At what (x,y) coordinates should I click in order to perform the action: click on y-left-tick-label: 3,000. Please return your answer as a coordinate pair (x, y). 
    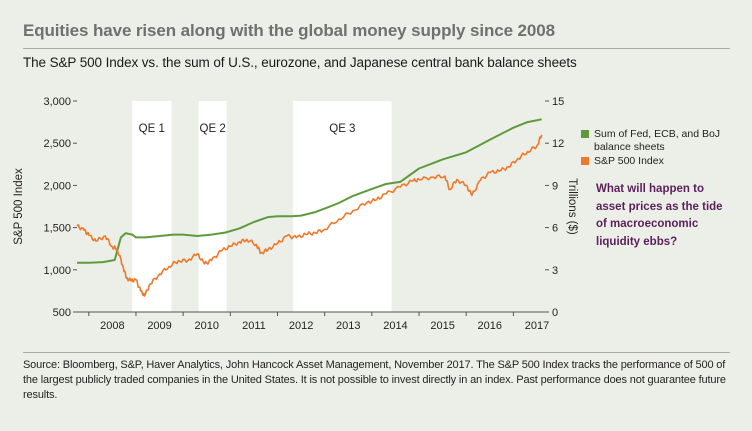
    Looking at the image, I should click on (57, 102).